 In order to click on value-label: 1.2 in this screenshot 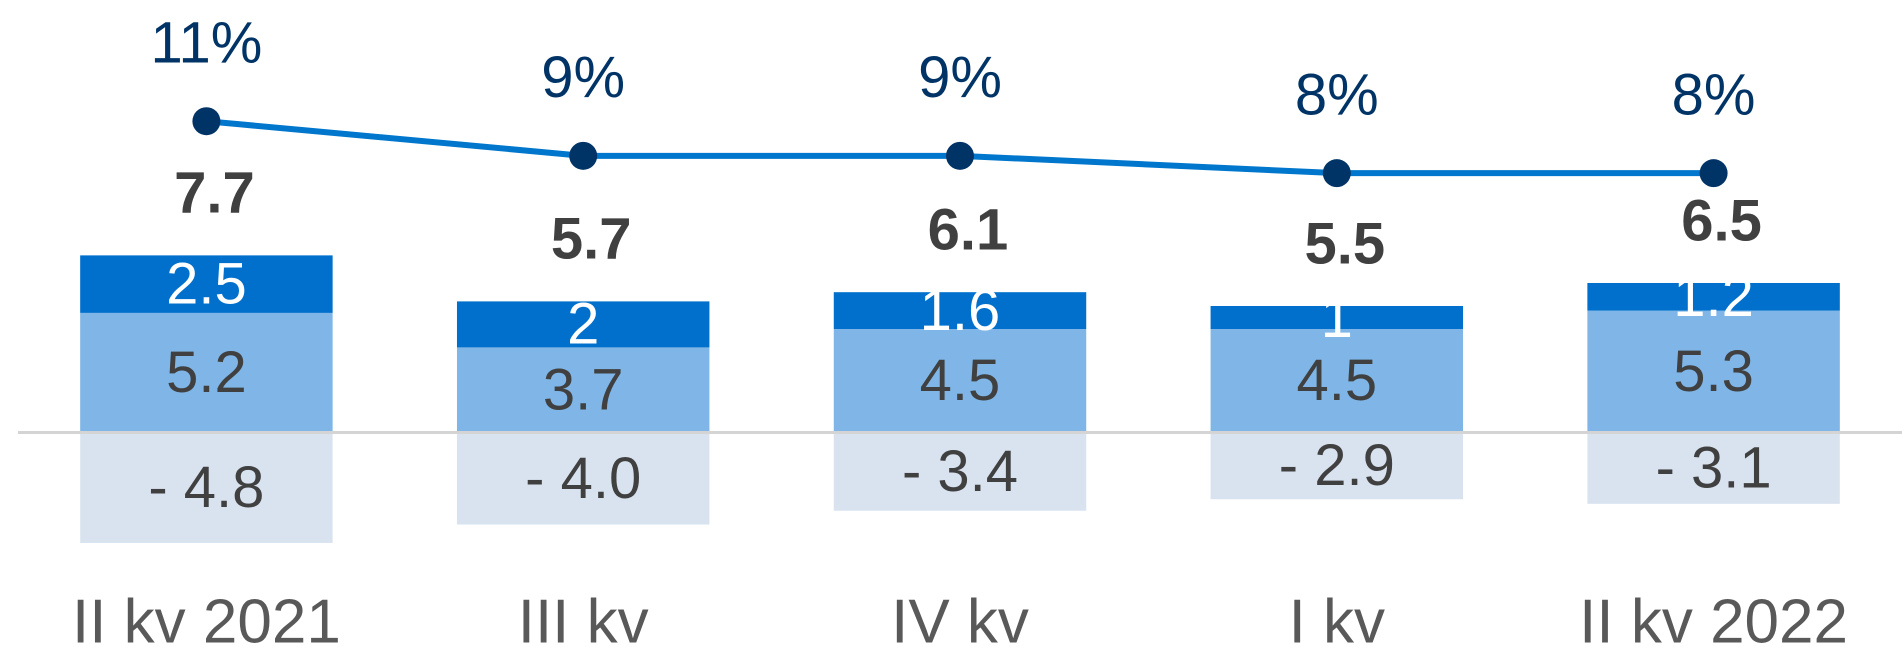, I will do `click(1713, 296)`.